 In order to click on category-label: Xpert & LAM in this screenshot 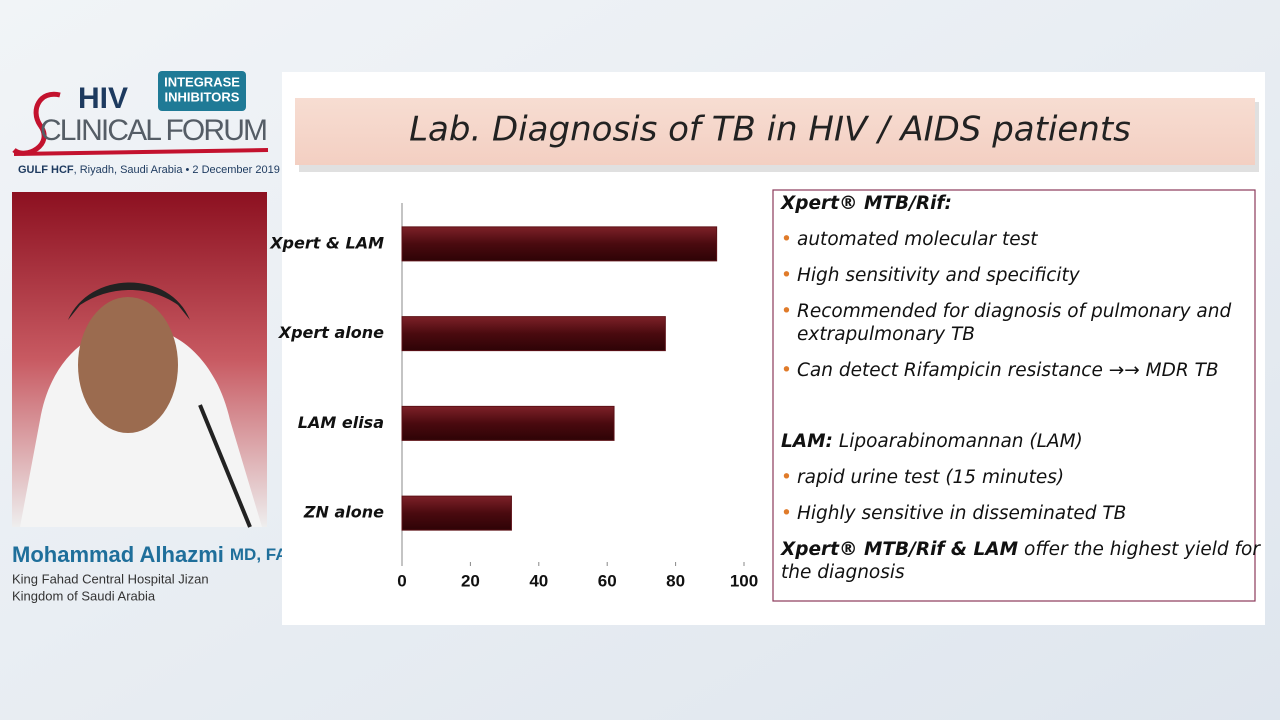, I will do `click(326, 242)`.